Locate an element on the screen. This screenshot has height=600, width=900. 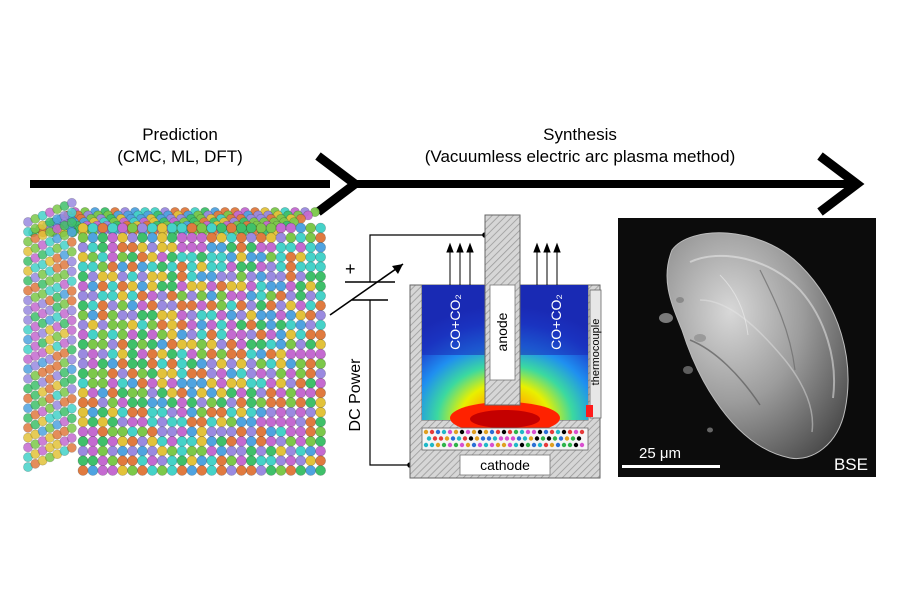
micrograph-grain is located at coordinates (754, 346).